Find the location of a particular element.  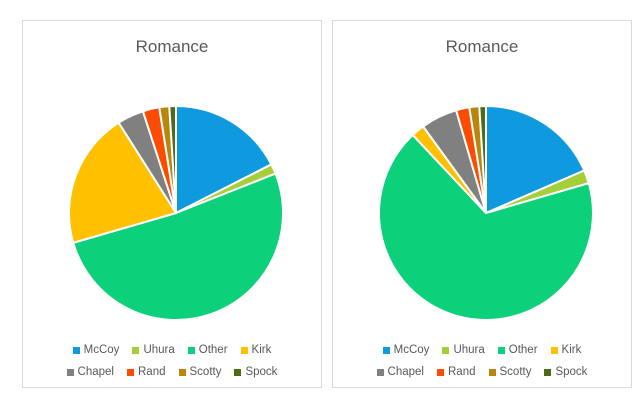

pie-slice-kirk is located at coordinates (123, 183).